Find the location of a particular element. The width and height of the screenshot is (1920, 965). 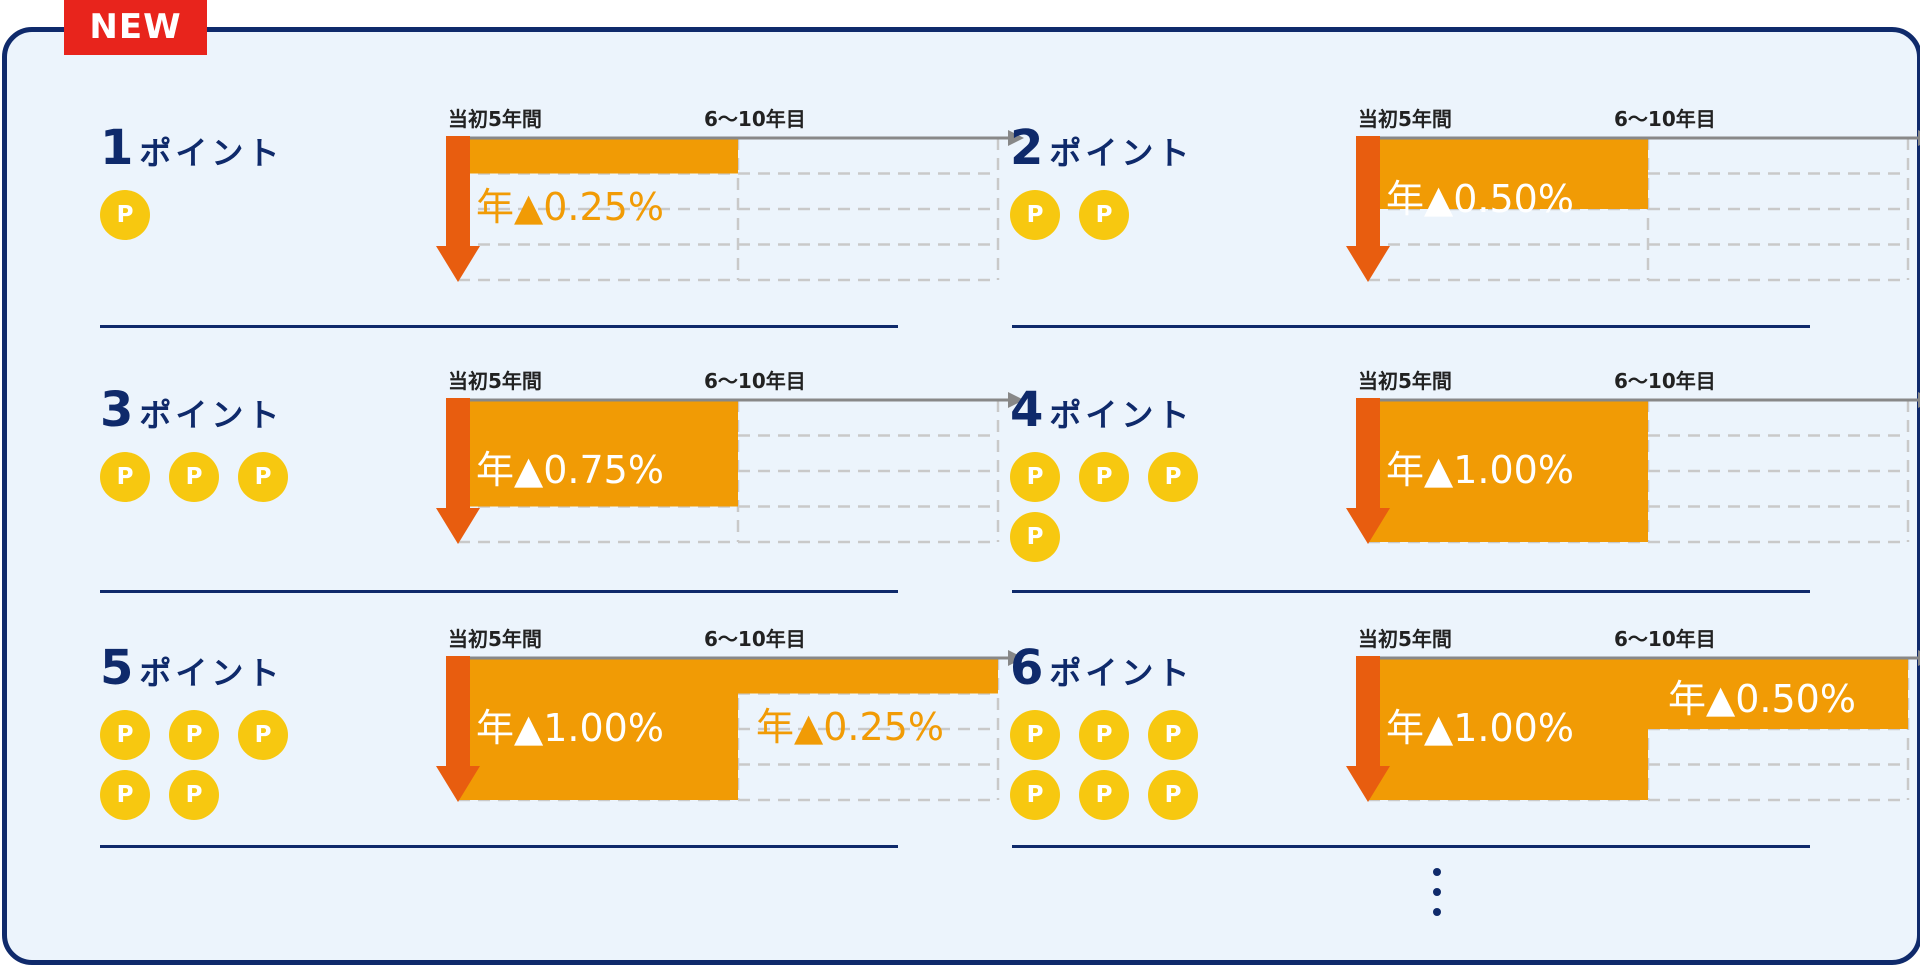

rate-chart: 当初5年間 6〜10年目年▲0.50% is located at coordinates (1590, 241).